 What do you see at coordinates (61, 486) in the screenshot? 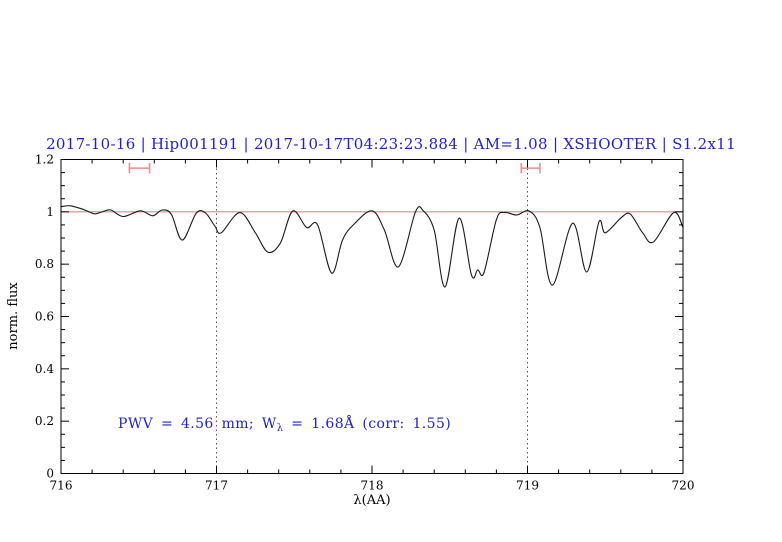
I see `x-tick-label-716: 716` at bounding box center [61, 486].